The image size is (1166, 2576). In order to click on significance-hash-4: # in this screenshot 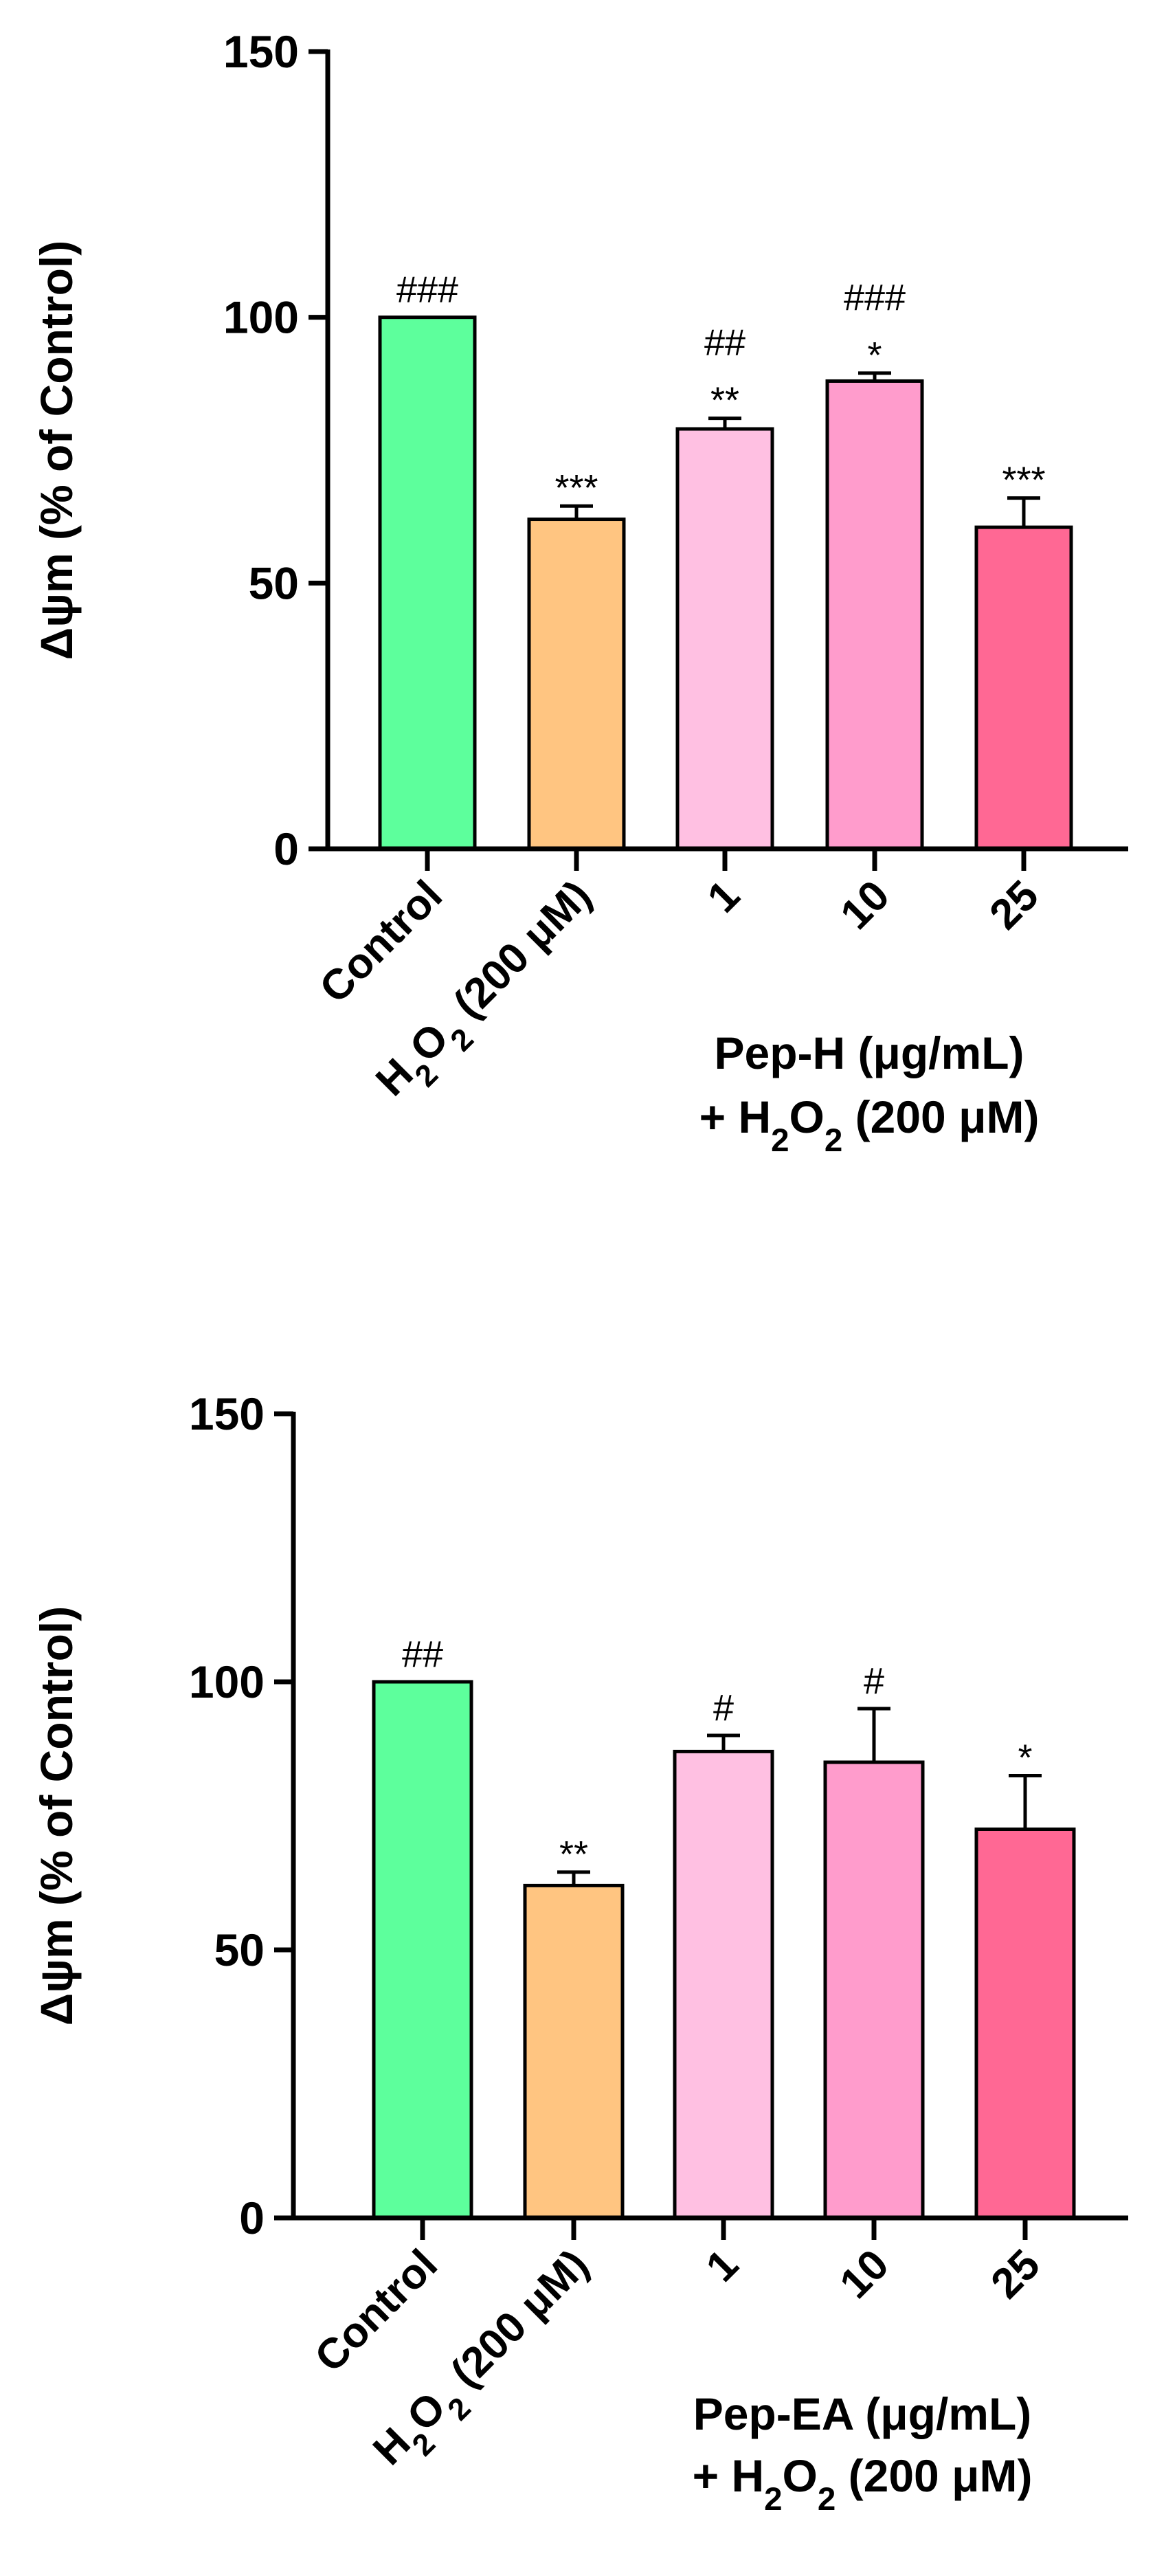, I will do `click(874, 1681)`.